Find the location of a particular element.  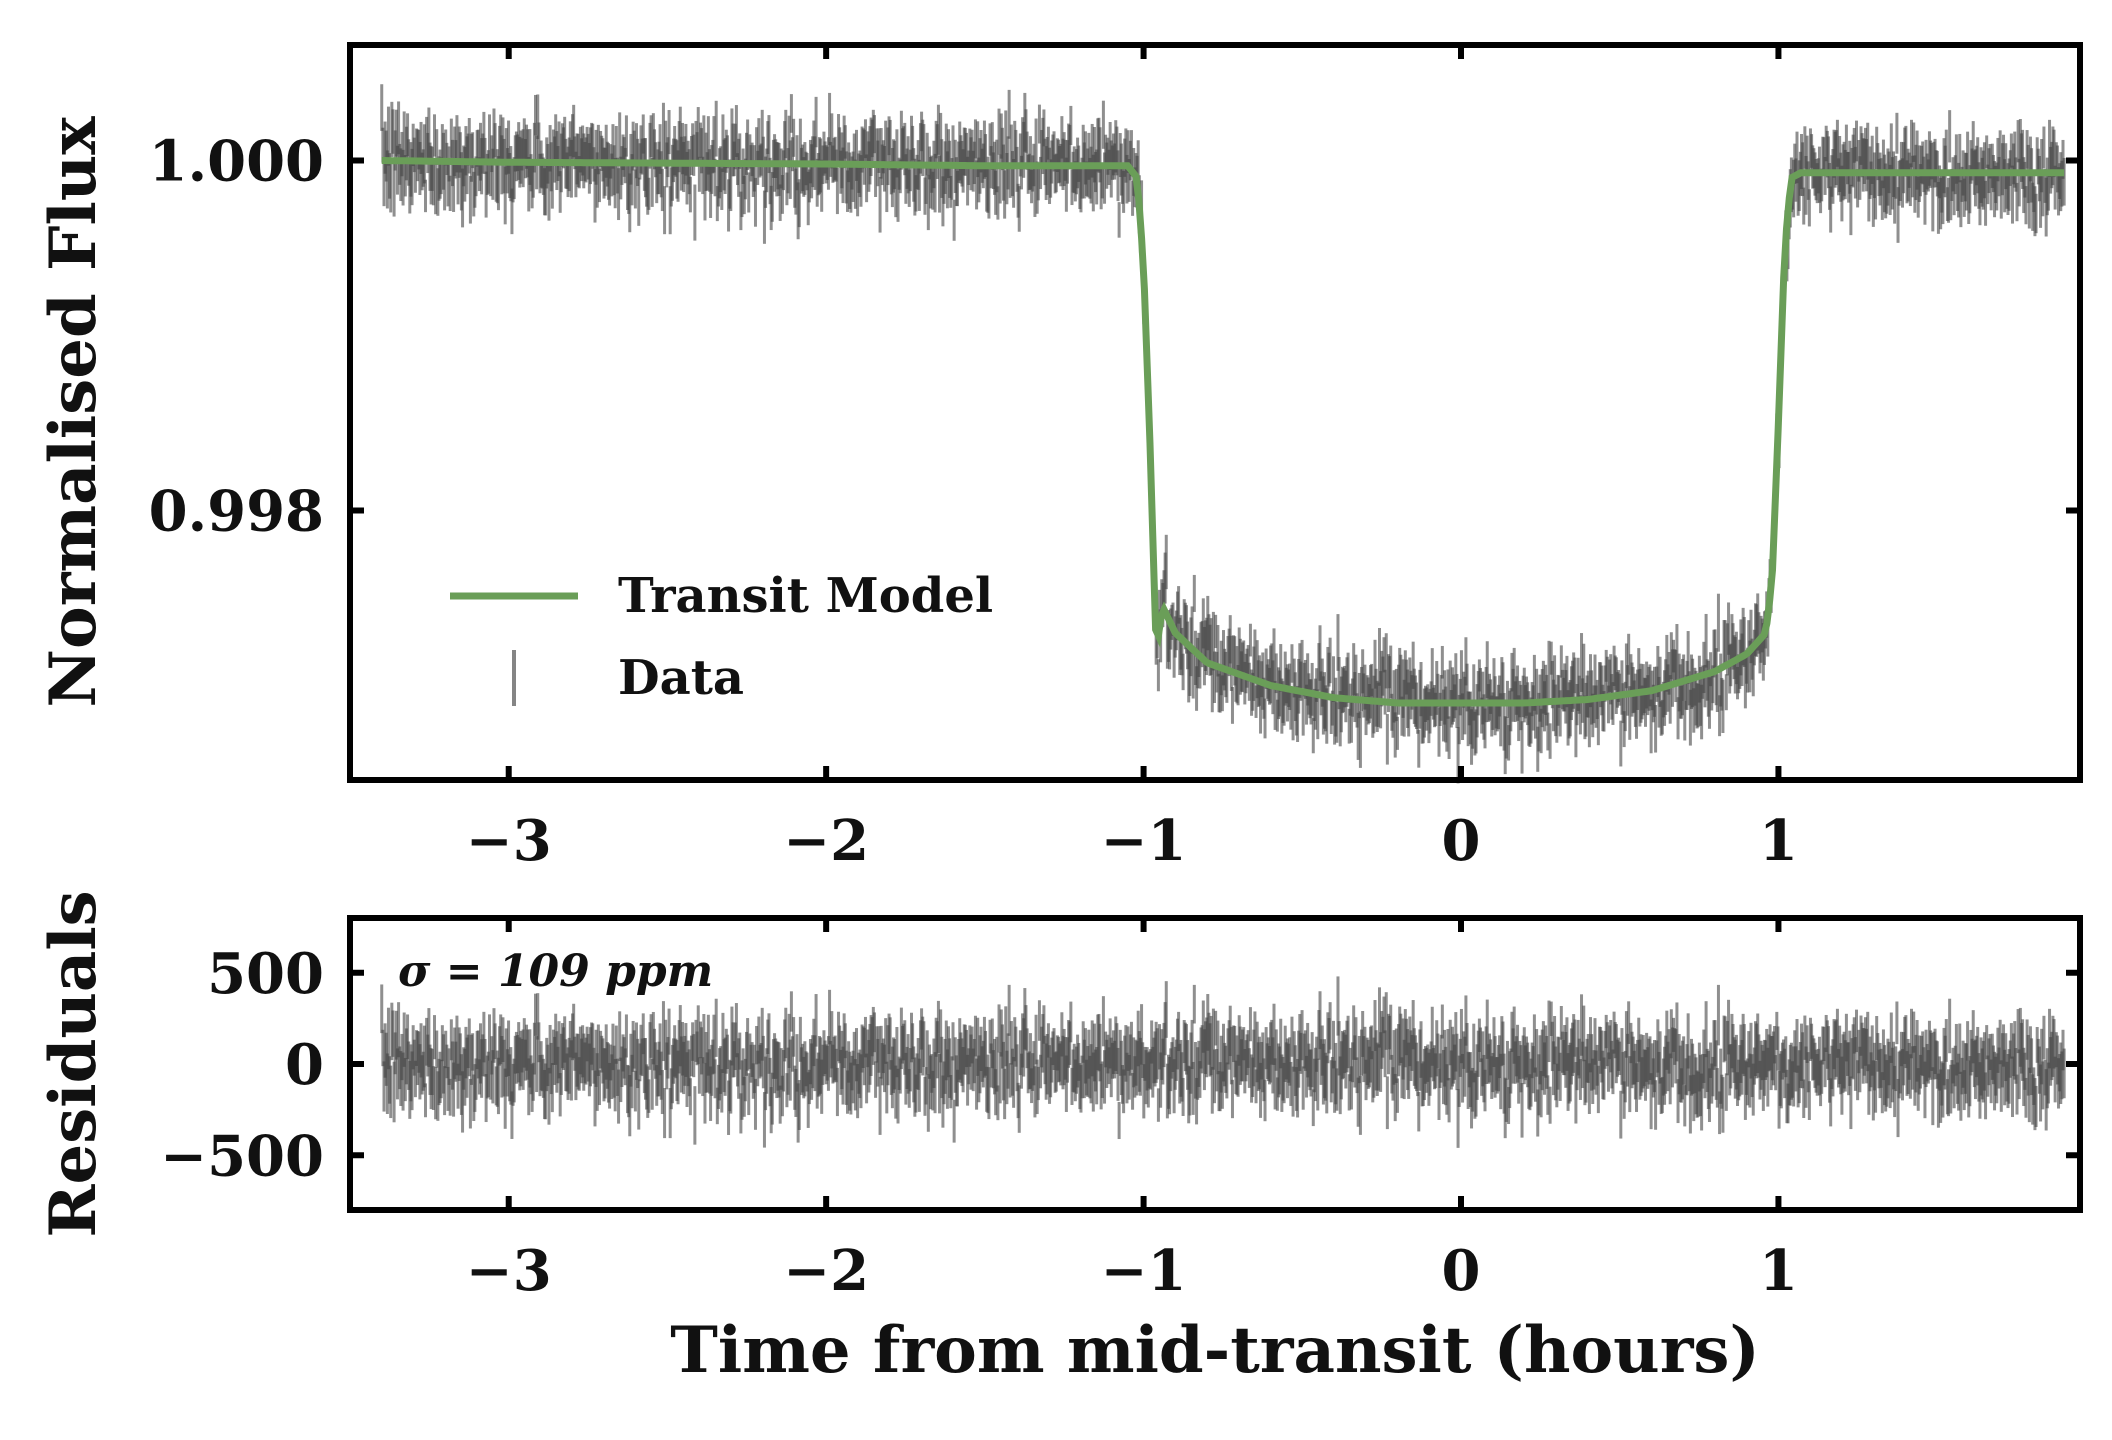

y-tick-label: 0.998 is located at coordinates (236, 512).